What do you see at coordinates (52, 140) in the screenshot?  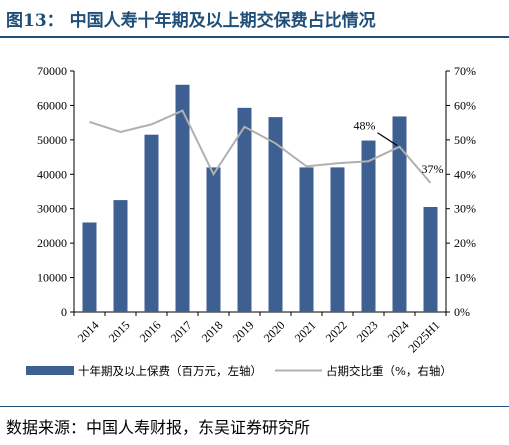 I see `left-tick-label: 50000` at bounding box center [52, 140].